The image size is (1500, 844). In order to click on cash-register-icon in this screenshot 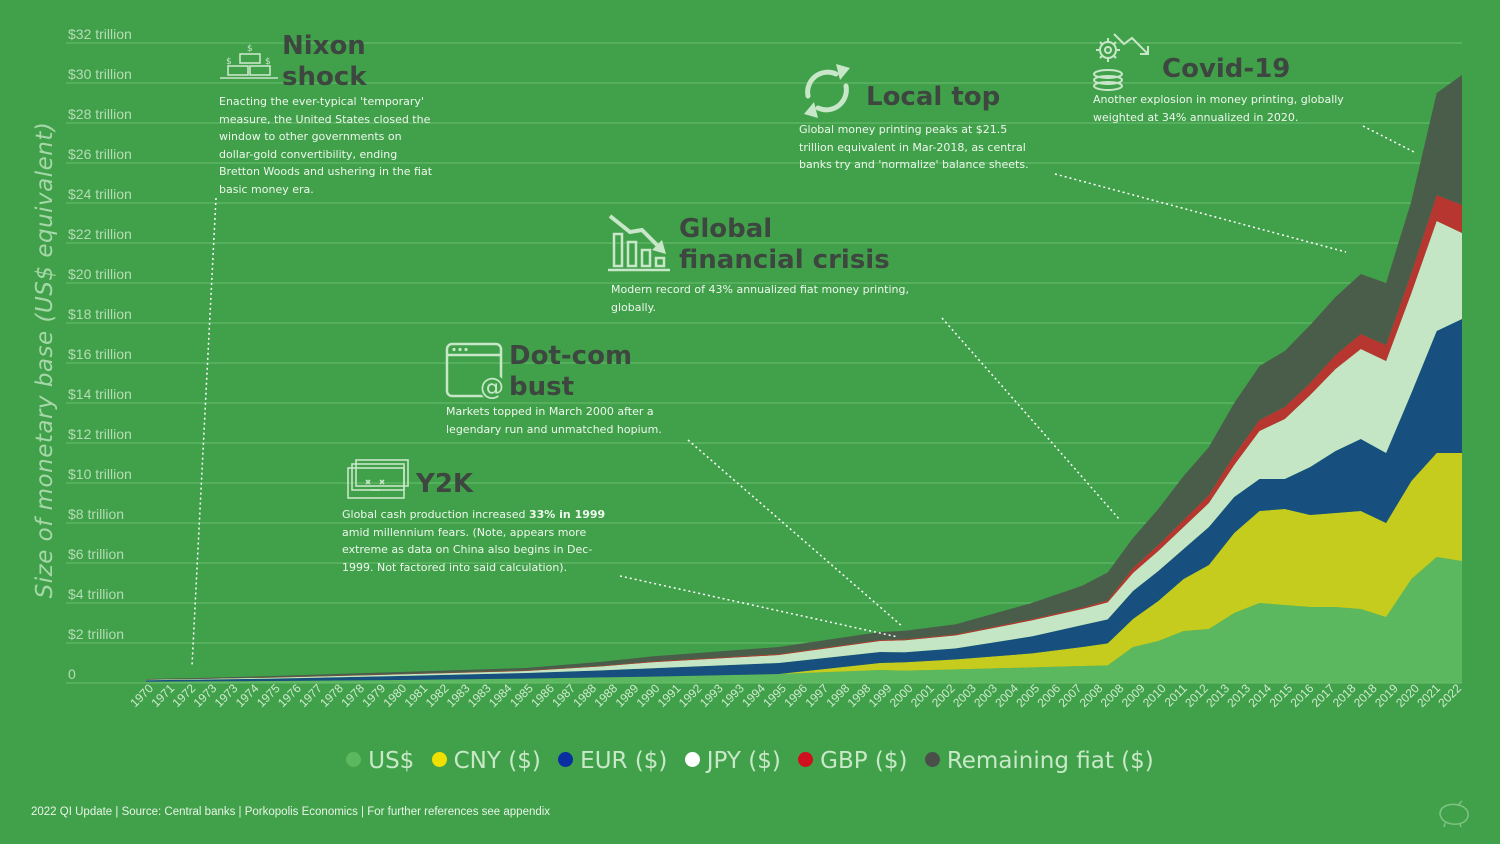, I will do `click(378, 479)`.